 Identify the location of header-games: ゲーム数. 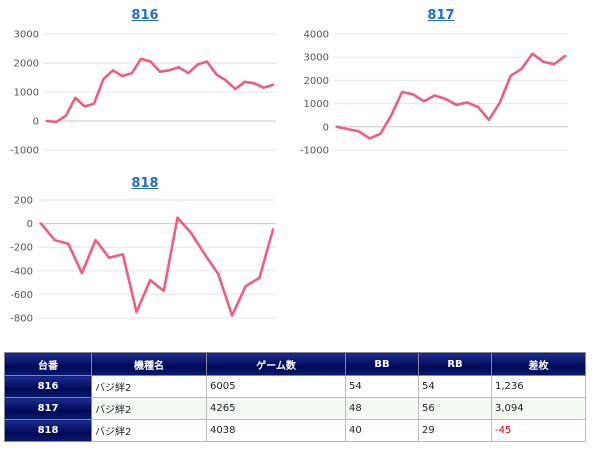
(276, 364).